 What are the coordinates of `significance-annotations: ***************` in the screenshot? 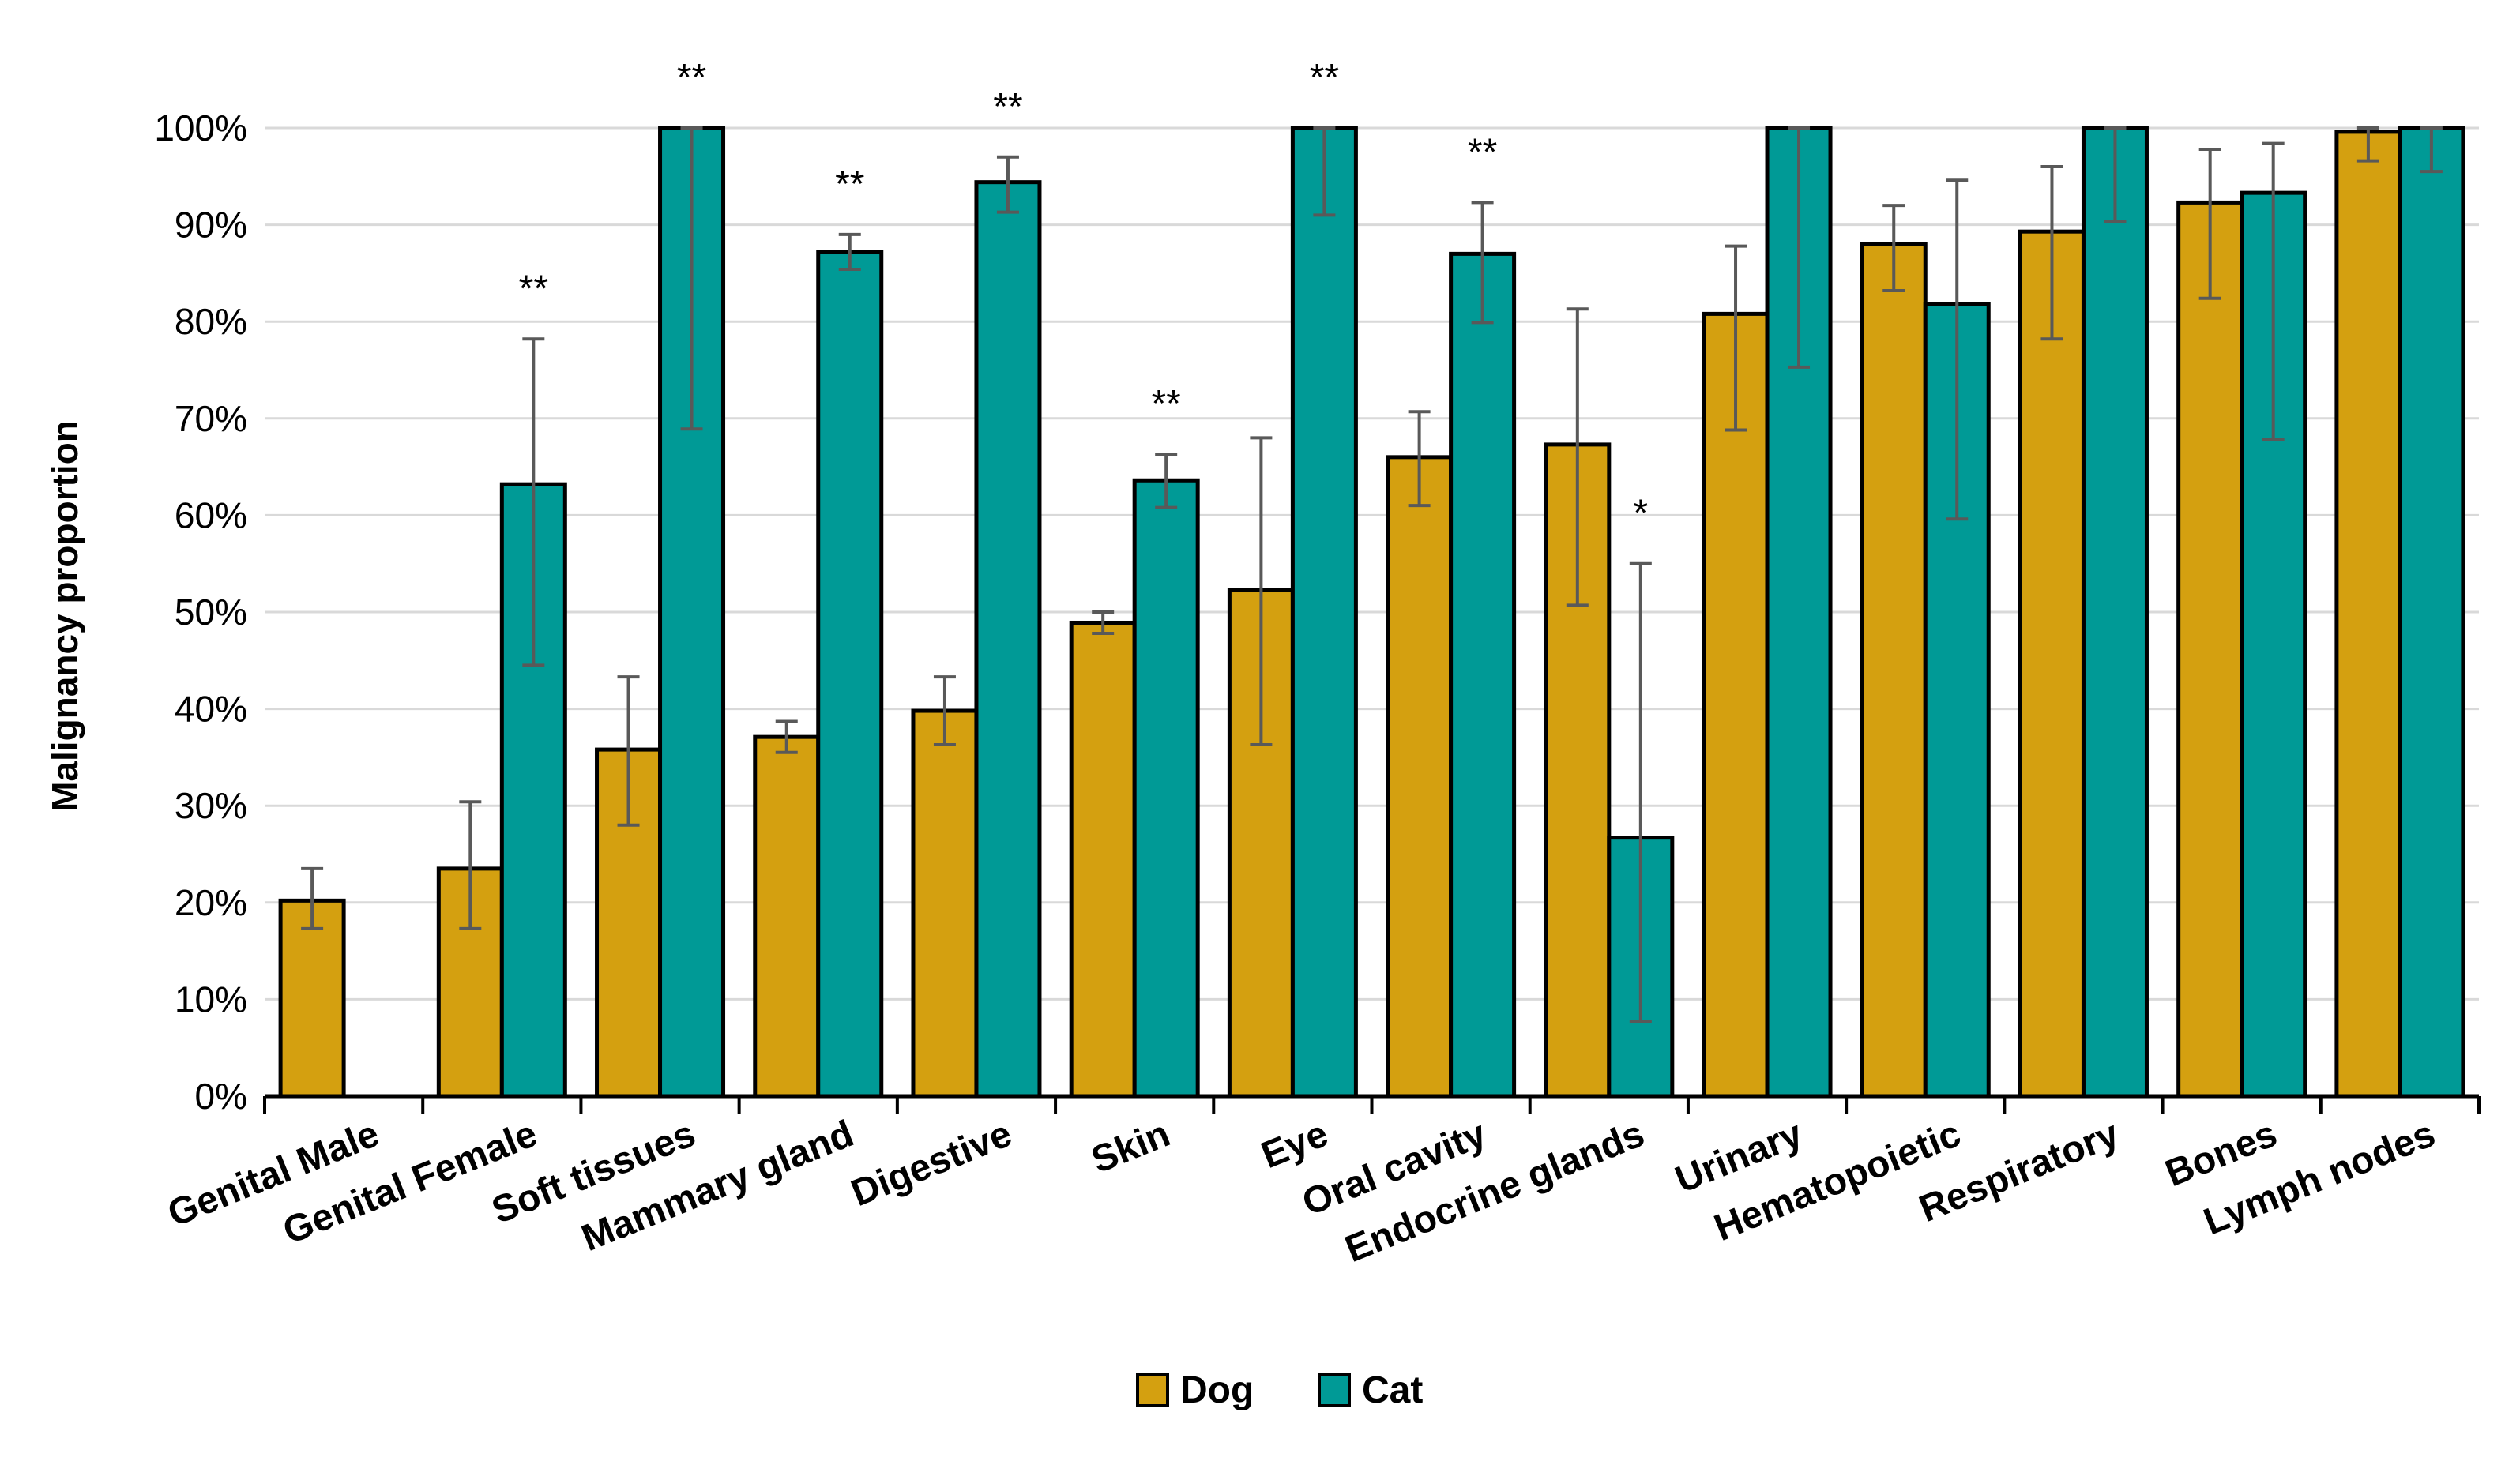 It's located at (1084, 296).